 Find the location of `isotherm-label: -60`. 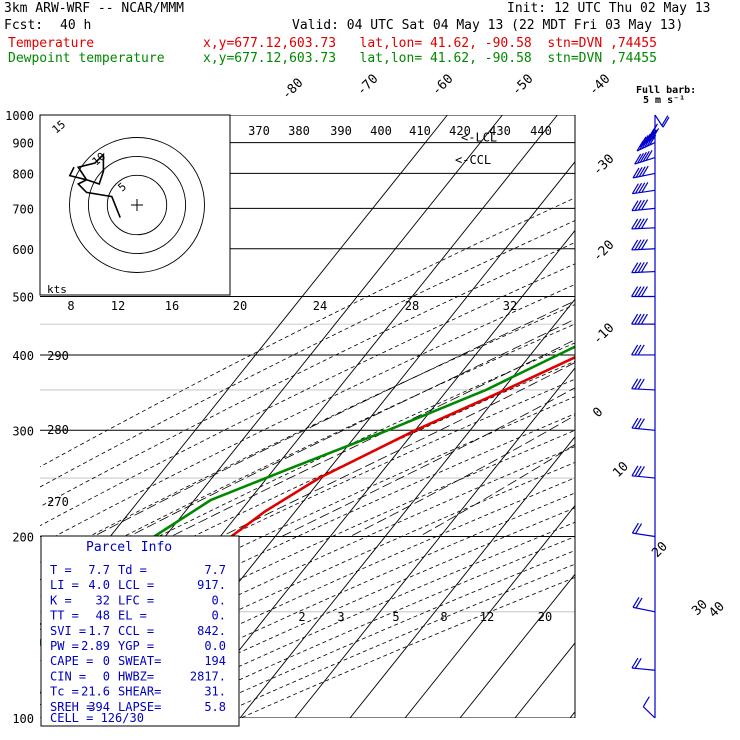

isotherm-label: -60 is located at coordinates (442, 85).